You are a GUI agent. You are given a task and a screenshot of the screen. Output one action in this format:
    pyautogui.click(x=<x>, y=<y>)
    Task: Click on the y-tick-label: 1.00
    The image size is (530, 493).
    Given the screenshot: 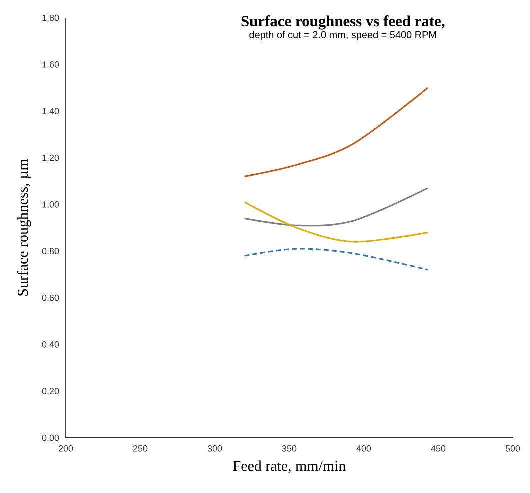 What is the action you would take?
    pyautogui.click(x=51, y=204)
    